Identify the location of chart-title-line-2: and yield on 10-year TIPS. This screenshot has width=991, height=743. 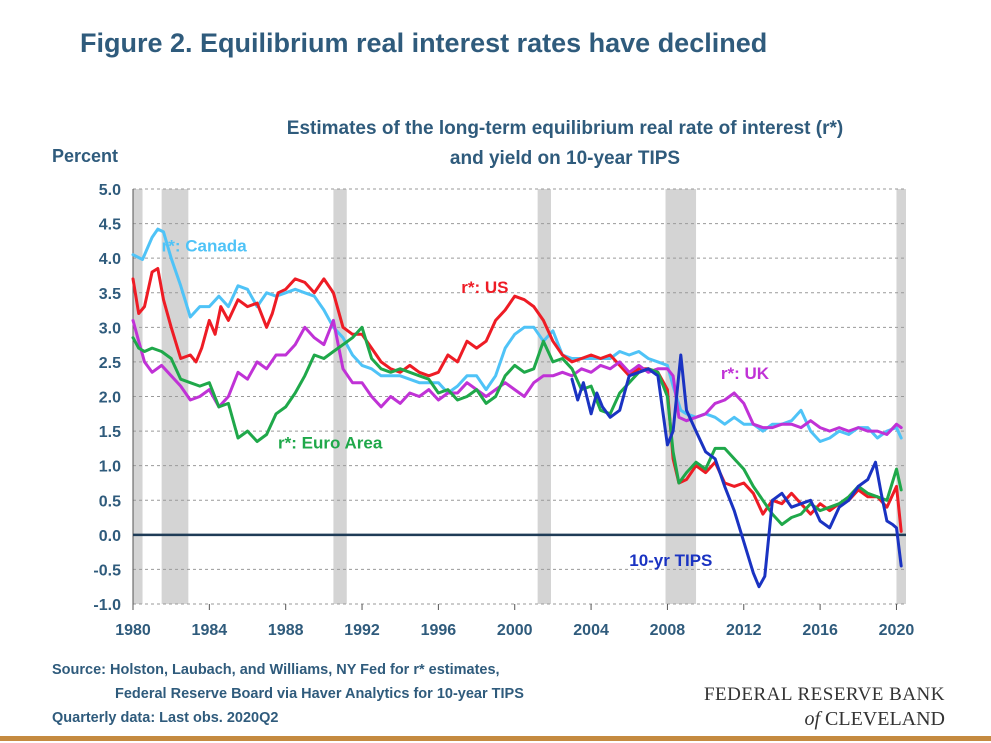
(565, 158).